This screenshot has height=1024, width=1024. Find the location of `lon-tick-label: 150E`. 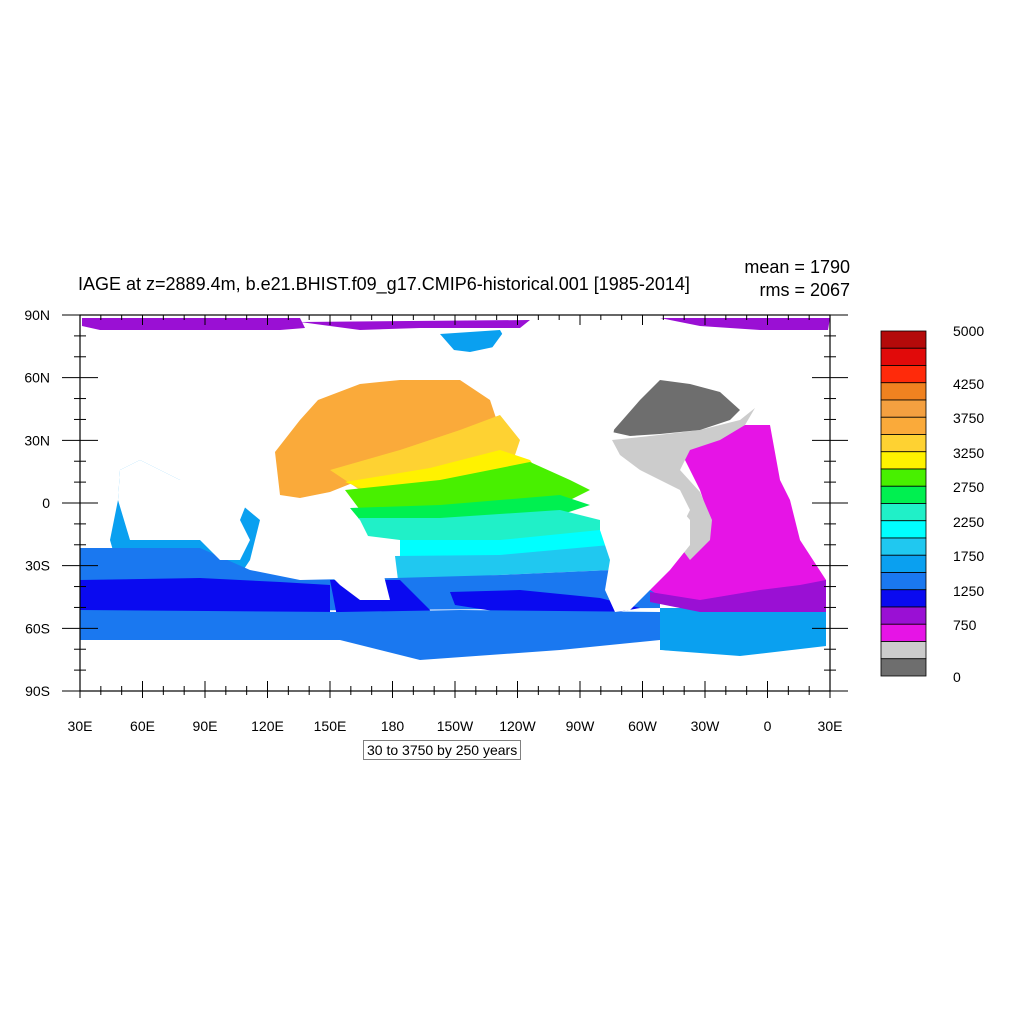

lon-tick-label: 150E is located at coordinates (330, 726).